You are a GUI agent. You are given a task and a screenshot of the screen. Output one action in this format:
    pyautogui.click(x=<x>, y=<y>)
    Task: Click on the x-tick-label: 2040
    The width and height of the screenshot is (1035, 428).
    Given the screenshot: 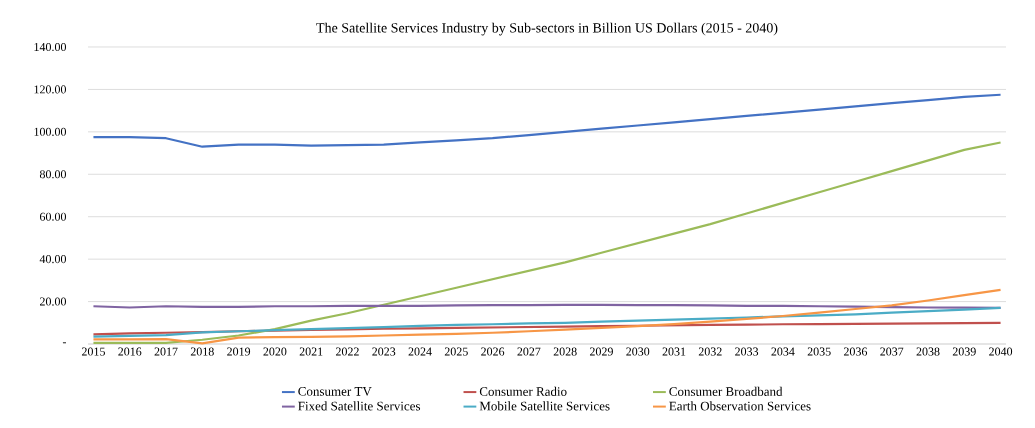 What is the action you would take?
    pyautogui.click(x=1001, y=351)
    